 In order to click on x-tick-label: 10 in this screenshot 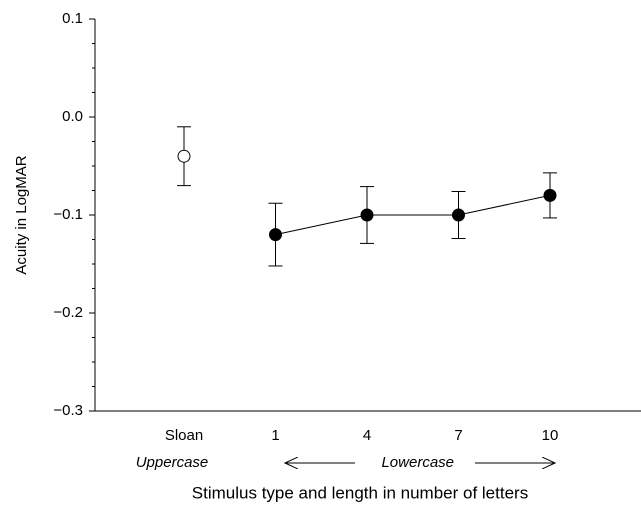, I will do `click(550, 435)`.